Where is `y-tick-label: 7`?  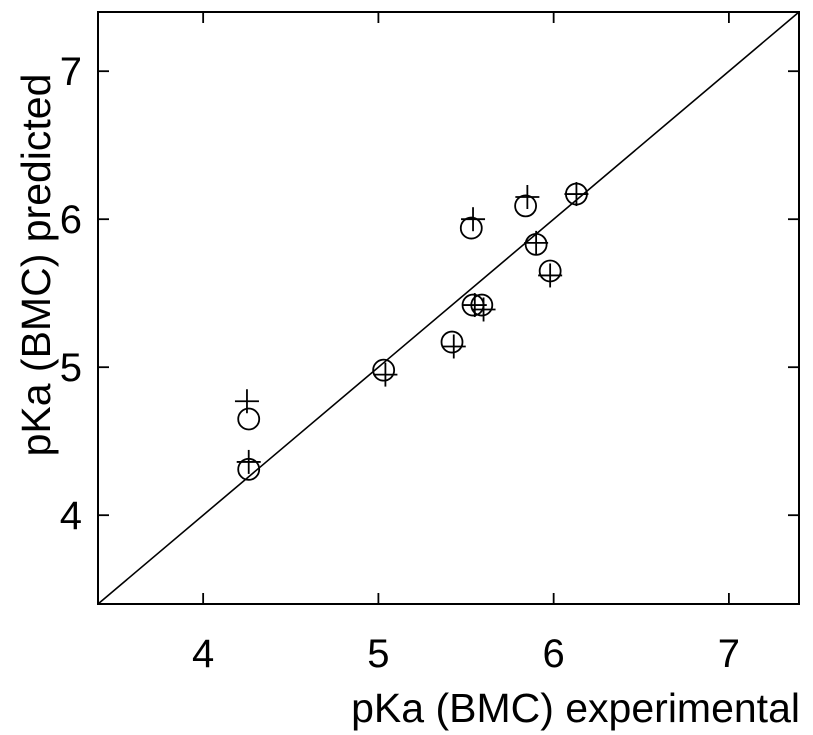
y-tick-label: 7 is located at coordinates (71, 72).